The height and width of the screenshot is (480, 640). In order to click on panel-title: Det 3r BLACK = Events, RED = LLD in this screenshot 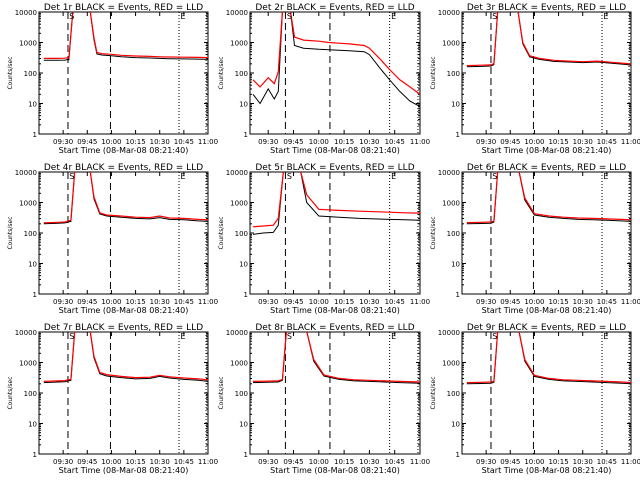, I will do `click(546, 8)`.